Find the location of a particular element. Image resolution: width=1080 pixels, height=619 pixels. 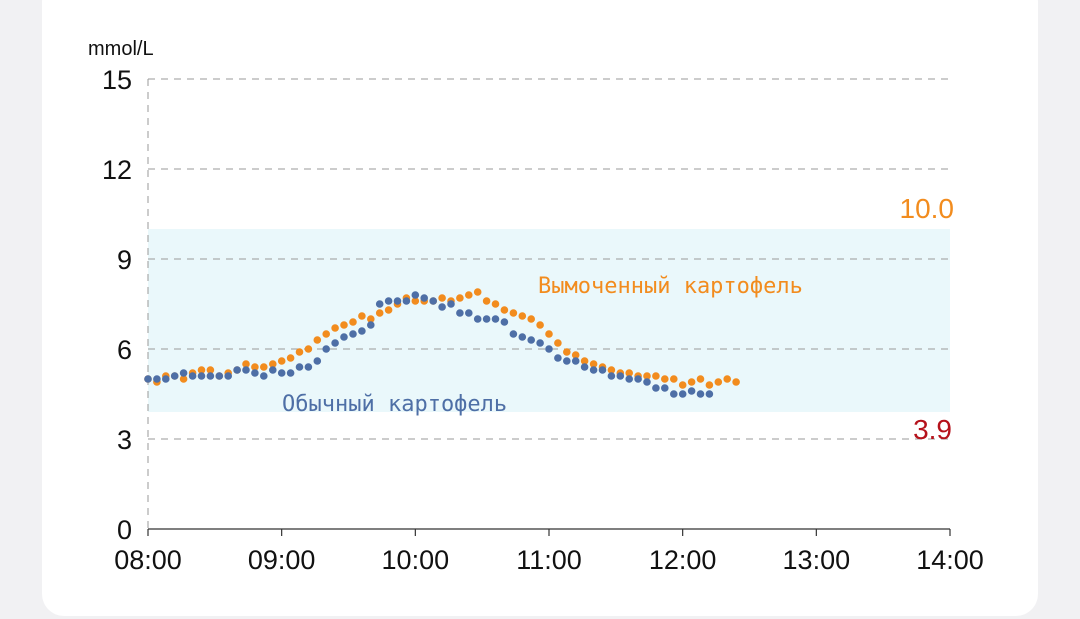

y-tick-label: 12 is located at coordinates (117, 170).